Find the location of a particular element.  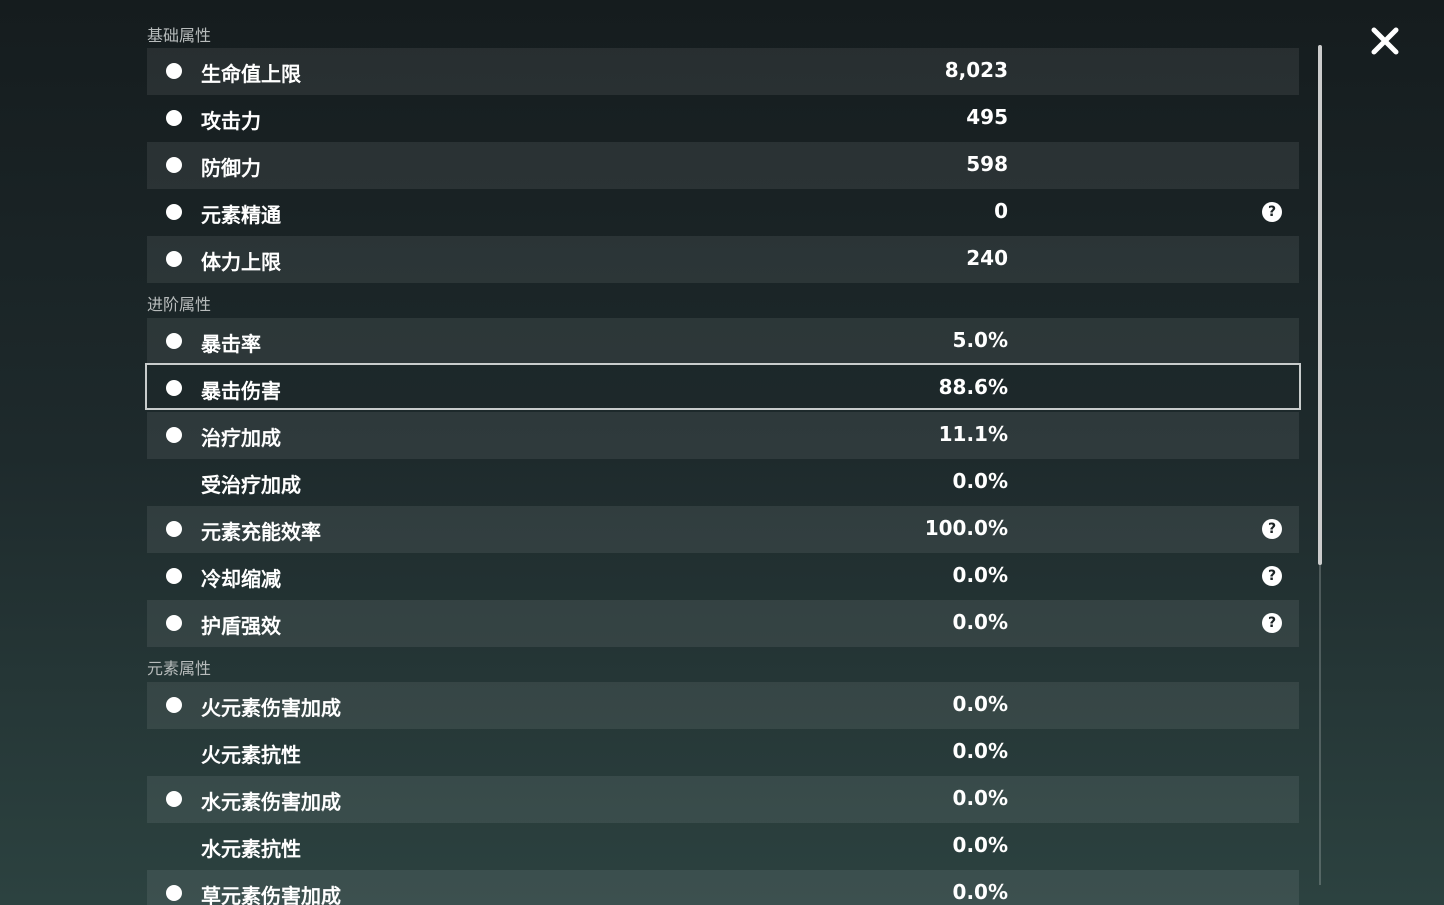

stat-row: 治疗加成 11.1% is located at coordinates (723, 435).